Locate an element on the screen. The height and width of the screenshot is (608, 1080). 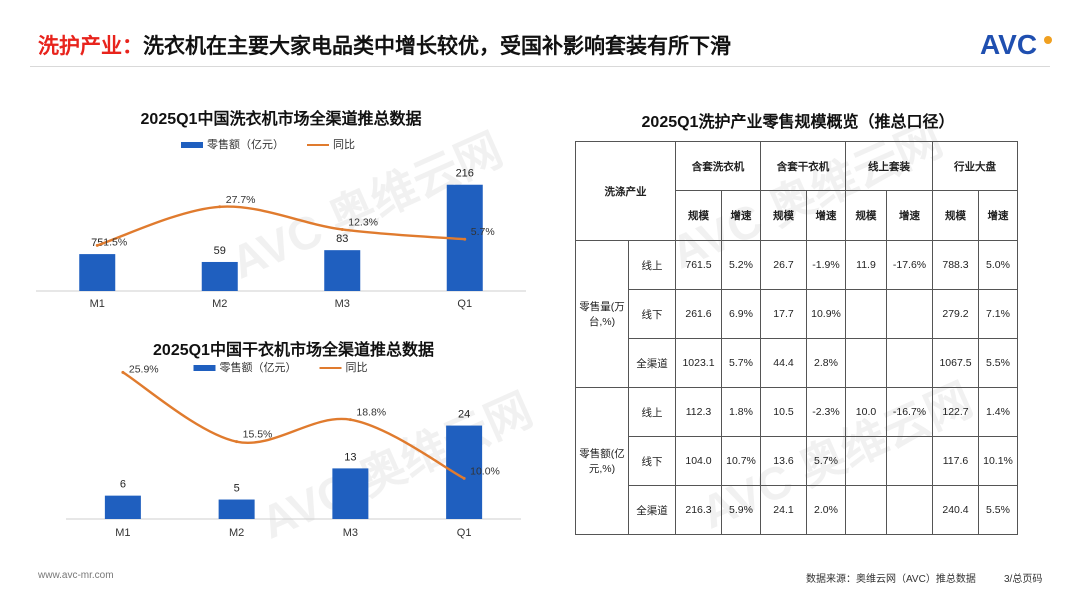
yoy-label: 15.5% is located at coordinates (258, 435).